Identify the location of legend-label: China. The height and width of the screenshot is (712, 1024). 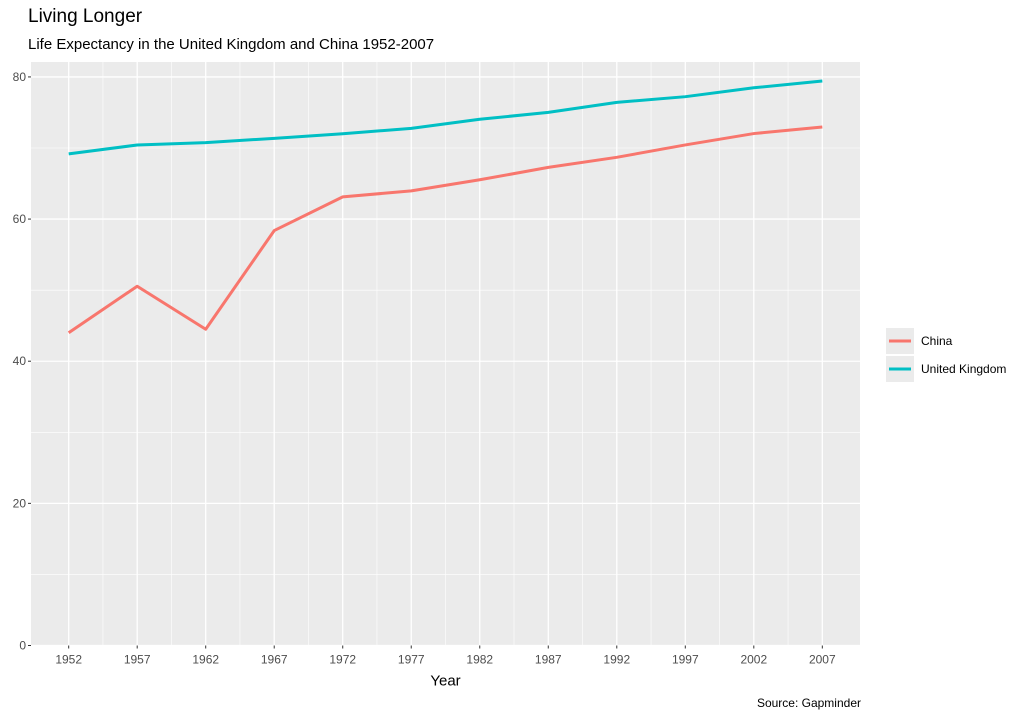
(937, 341).